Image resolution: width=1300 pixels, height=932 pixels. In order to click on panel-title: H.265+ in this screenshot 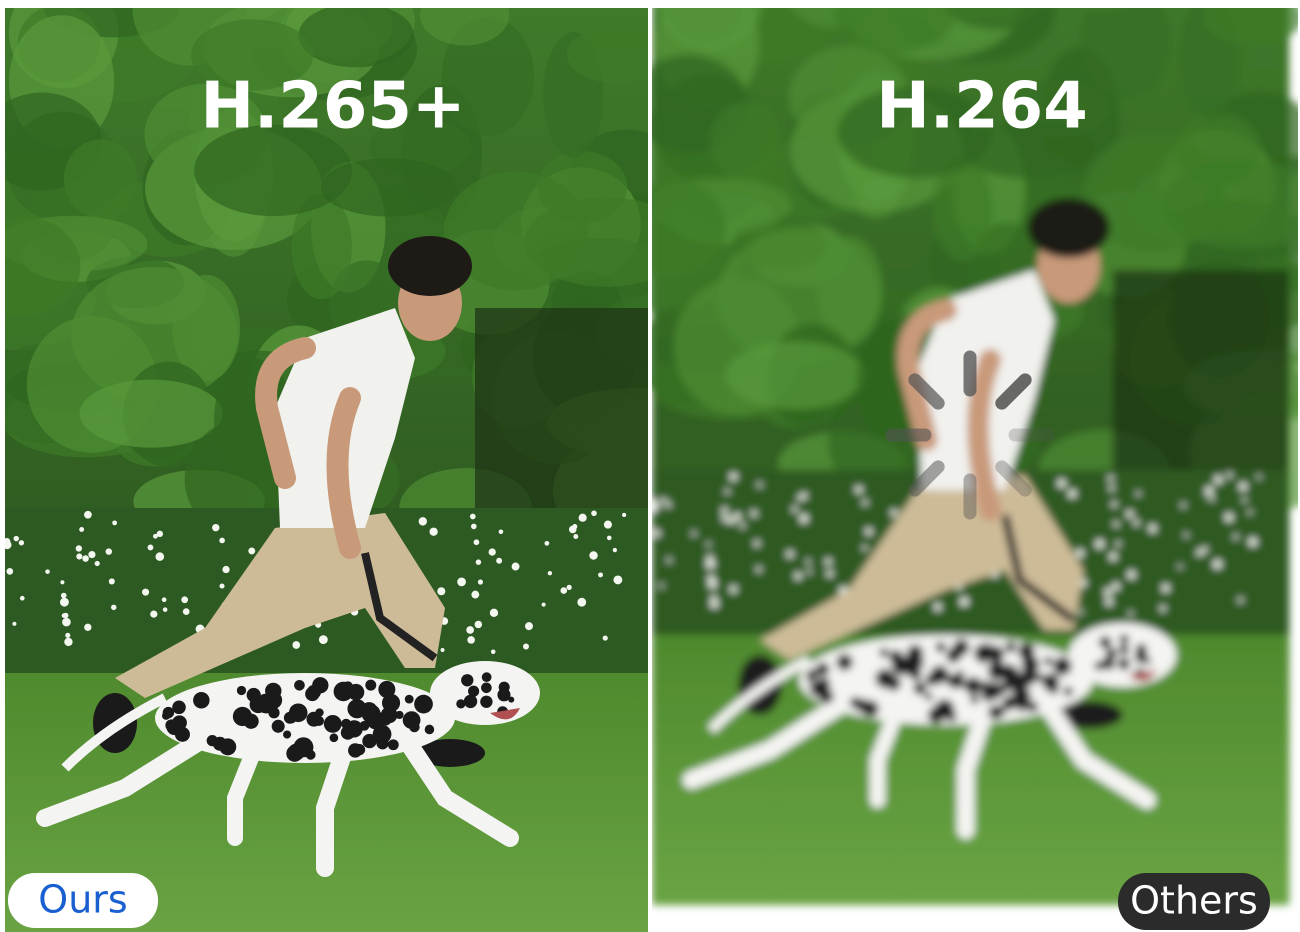, I will do `click(332, 107)`.